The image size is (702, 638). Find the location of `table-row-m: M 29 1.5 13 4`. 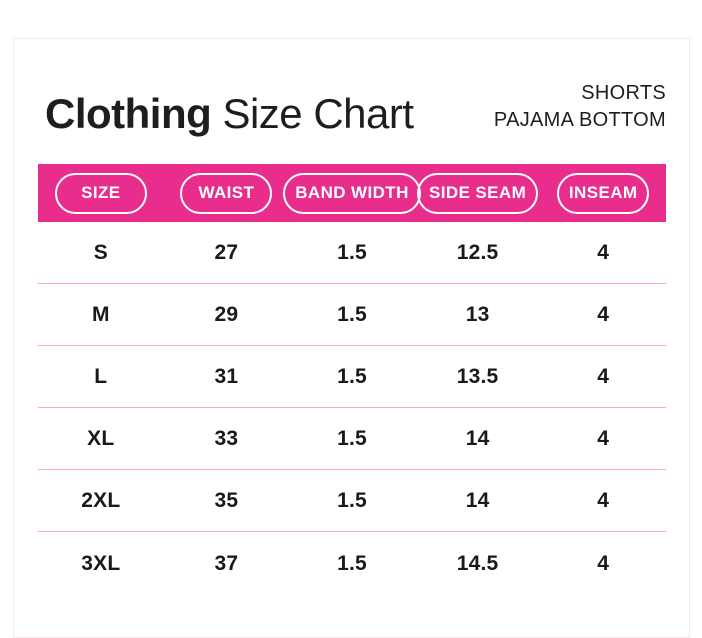

table-row-m: M 29 1.5 13 4 is located at coordinates (352, 315).